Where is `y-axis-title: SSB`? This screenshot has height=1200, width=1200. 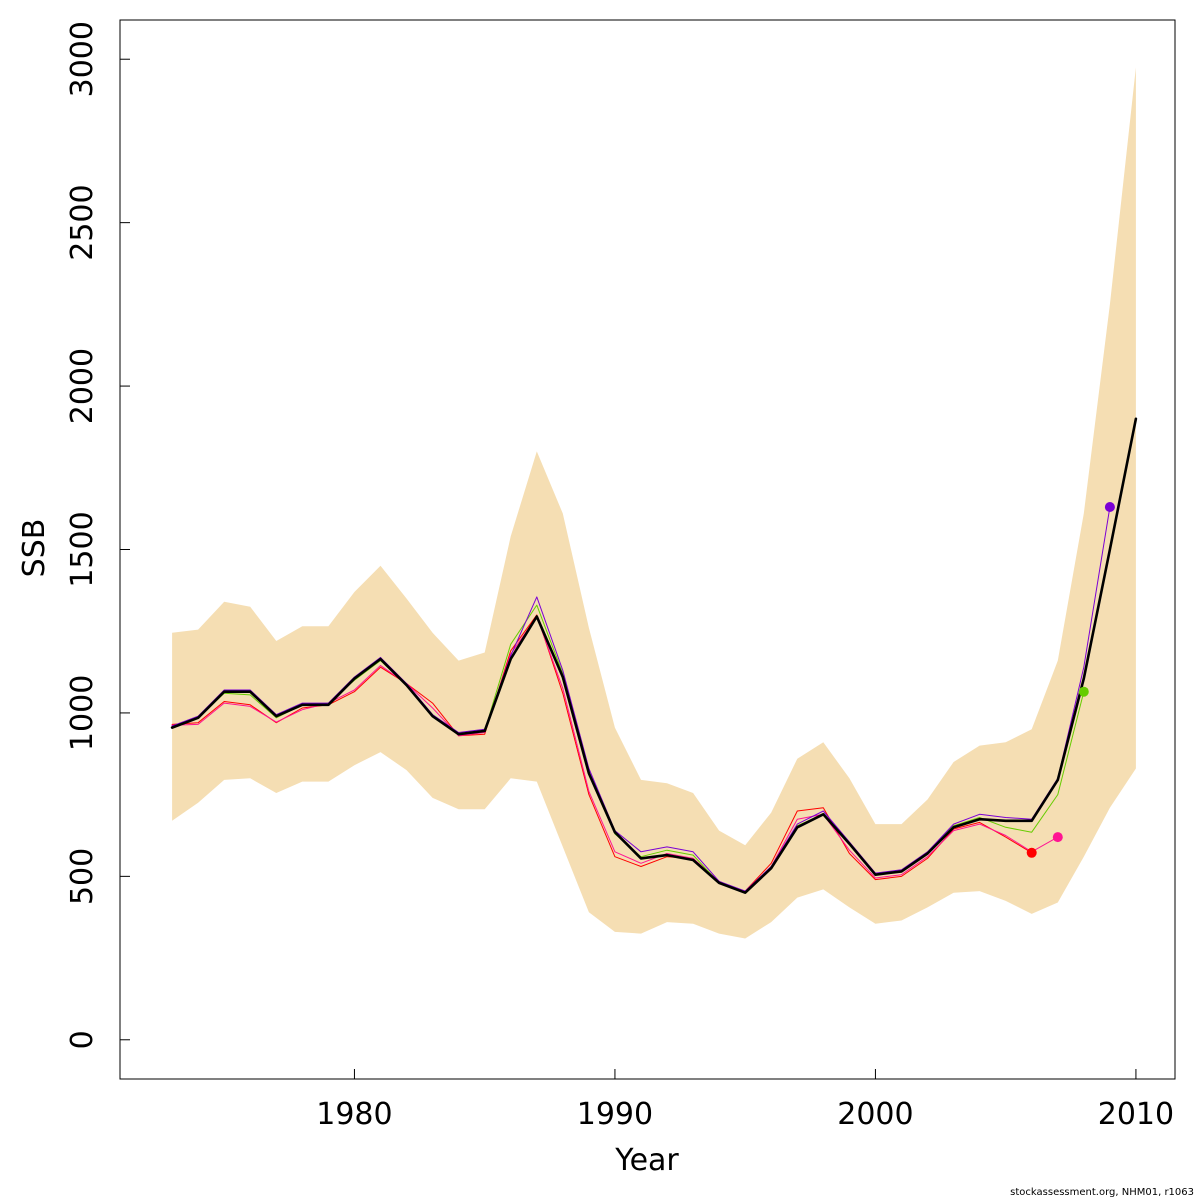 y-axis-title: SSB is located at coordinates (34, 548).